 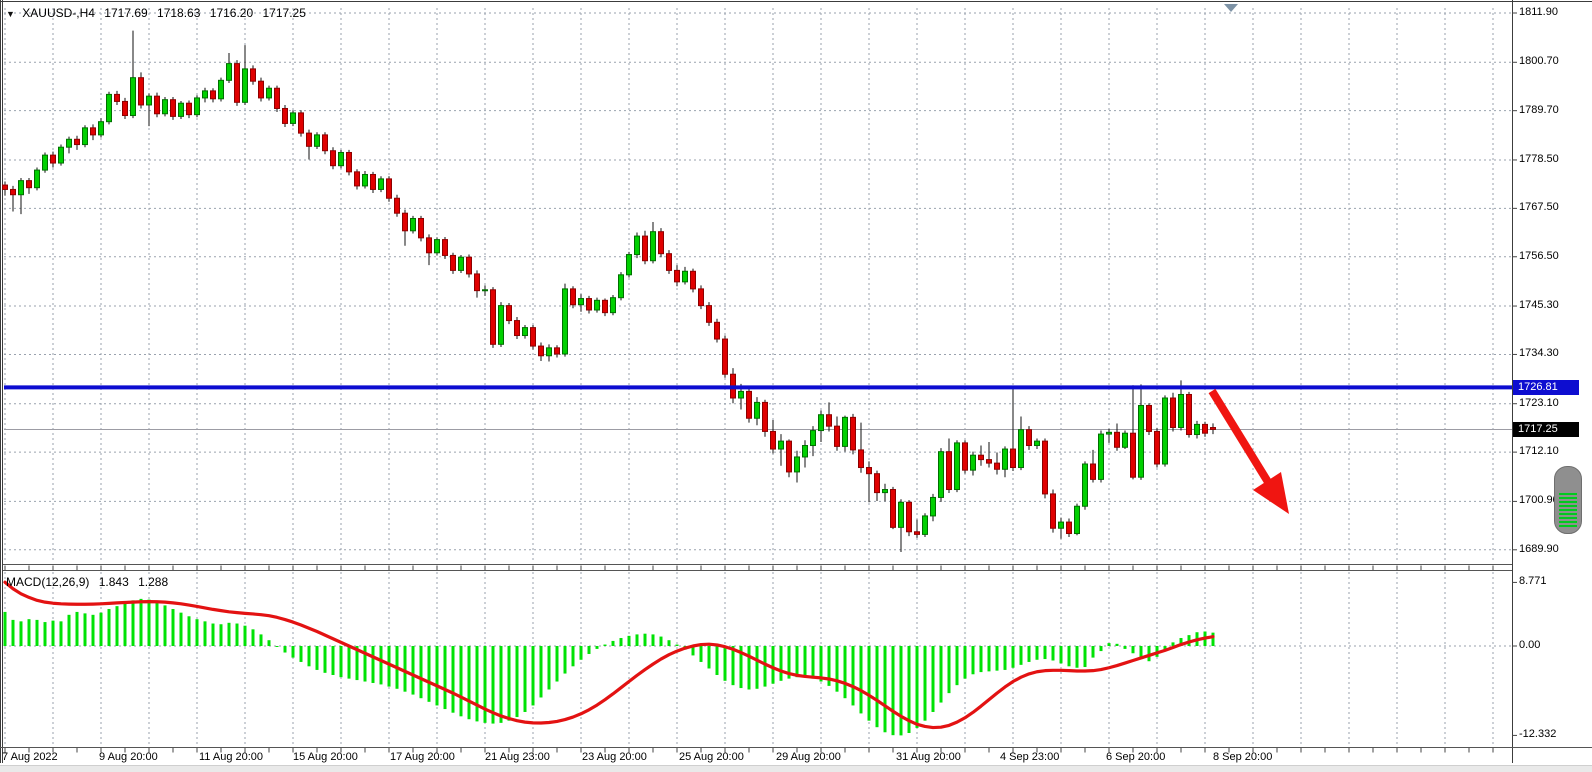 I want to click on side-scroll-widget-stripes, so click(x=1568, y=511).